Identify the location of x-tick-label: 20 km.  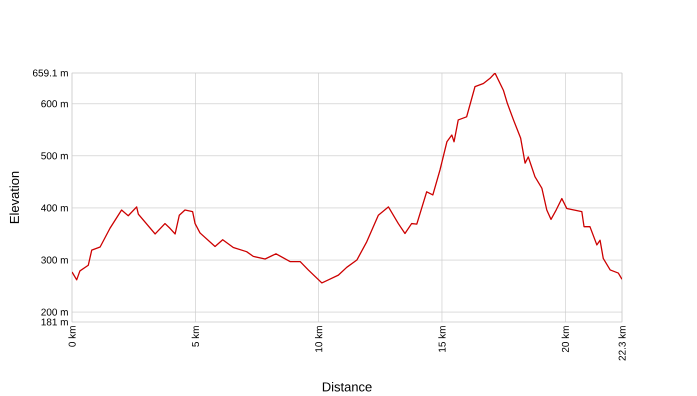
(565, 339).